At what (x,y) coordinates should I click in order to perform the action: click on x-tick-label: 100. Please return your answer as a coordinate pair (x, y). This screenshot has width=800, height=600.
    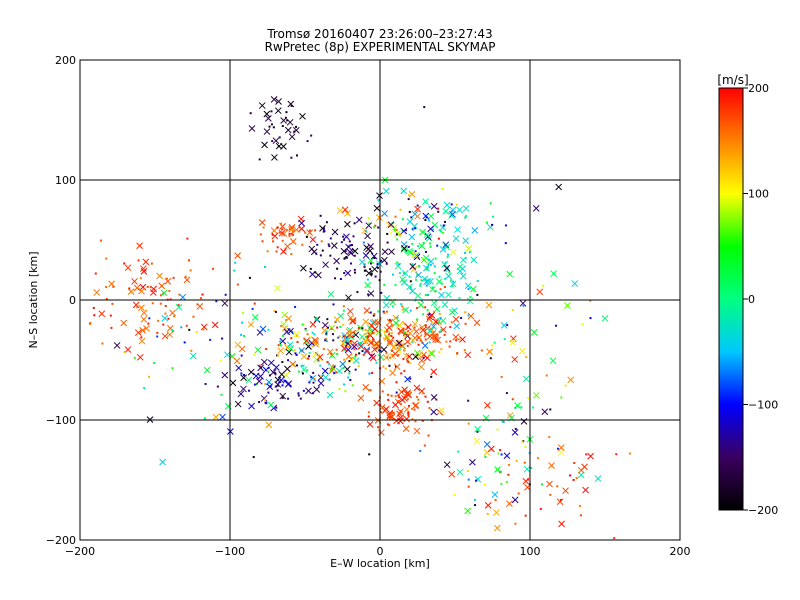
    Looking at the image, I should click on (530, 551).